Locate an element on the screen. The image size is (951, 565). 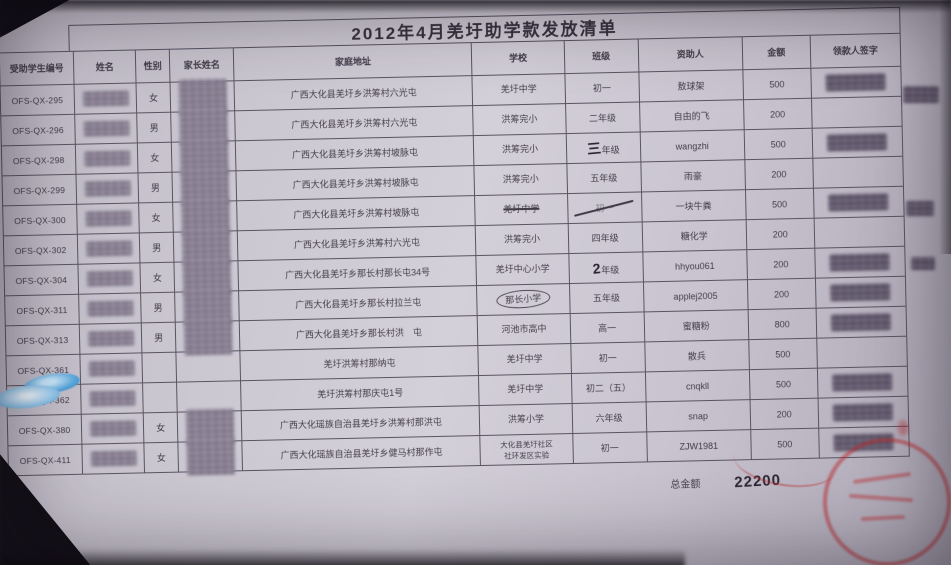
blue-pen-scribble is located at coordinates (45, 392).